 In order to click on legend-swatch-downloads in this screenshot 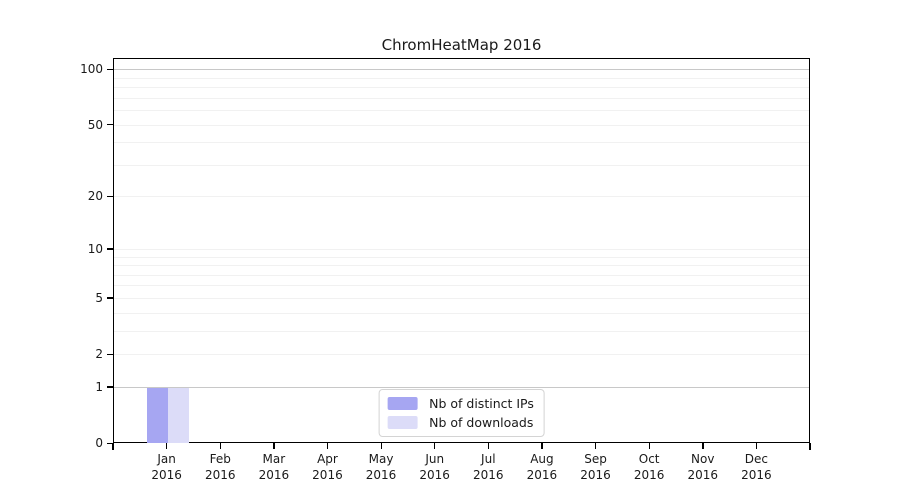, I will do `click(402, 422)`.